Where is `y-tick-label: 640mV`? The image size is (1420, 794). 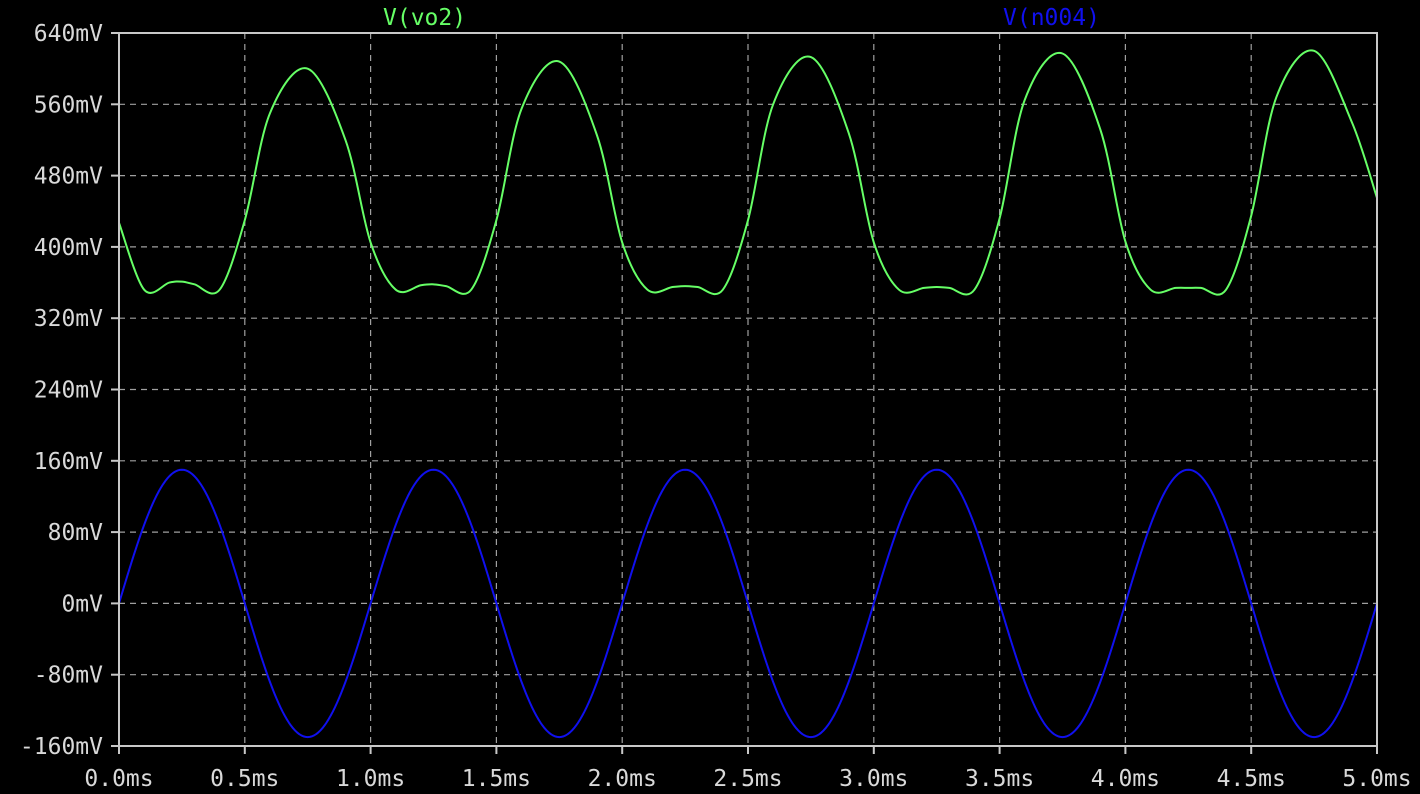
y-tick-label: 640mV is located at coordinates (68, 34).